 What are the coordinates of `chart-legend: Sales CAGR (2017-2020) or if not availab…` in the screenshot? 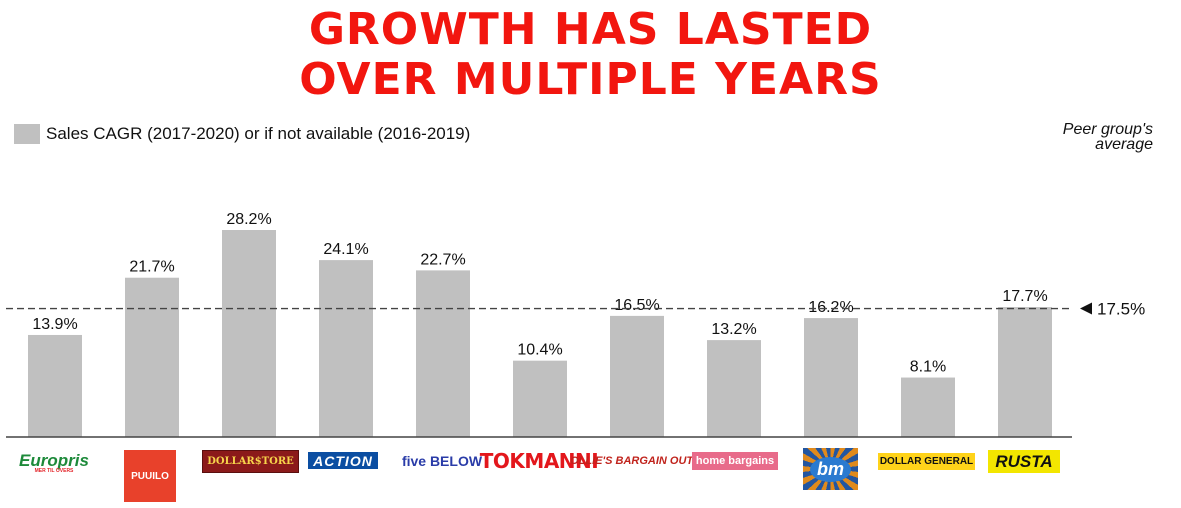 It's located at (242, 134).